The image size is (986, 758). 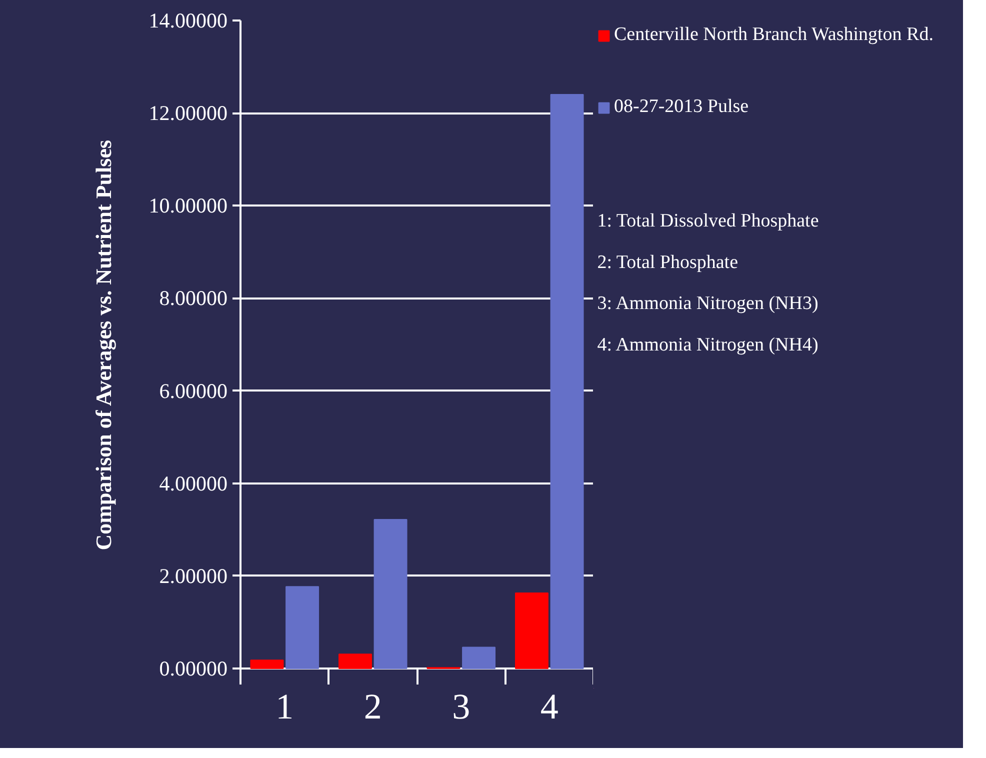 What do you see at coordinates (373, 706) in the screenshot?
I see `x-tick-label: 2` at bounding box center [373, 706].